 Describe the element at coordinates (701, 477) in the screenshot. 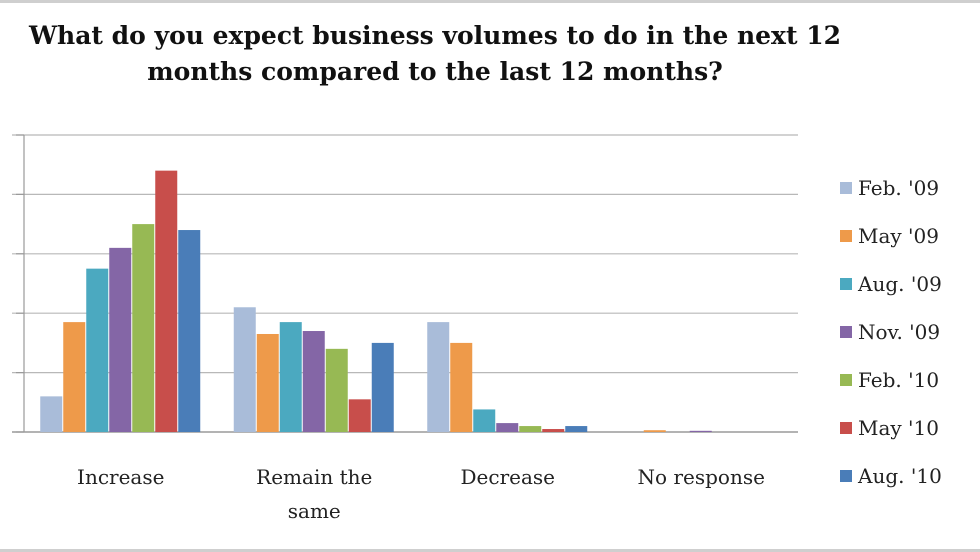

I see `x-tick-label: No response` at that location.